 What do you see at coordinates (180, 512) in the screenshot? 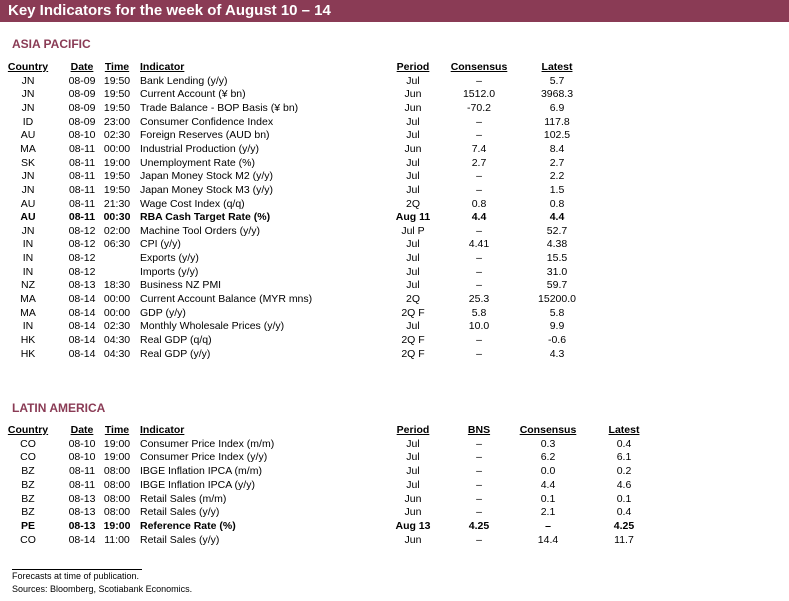
I see `table-cell: Retail Sales (y/y)` at bounding box center [180, 512].